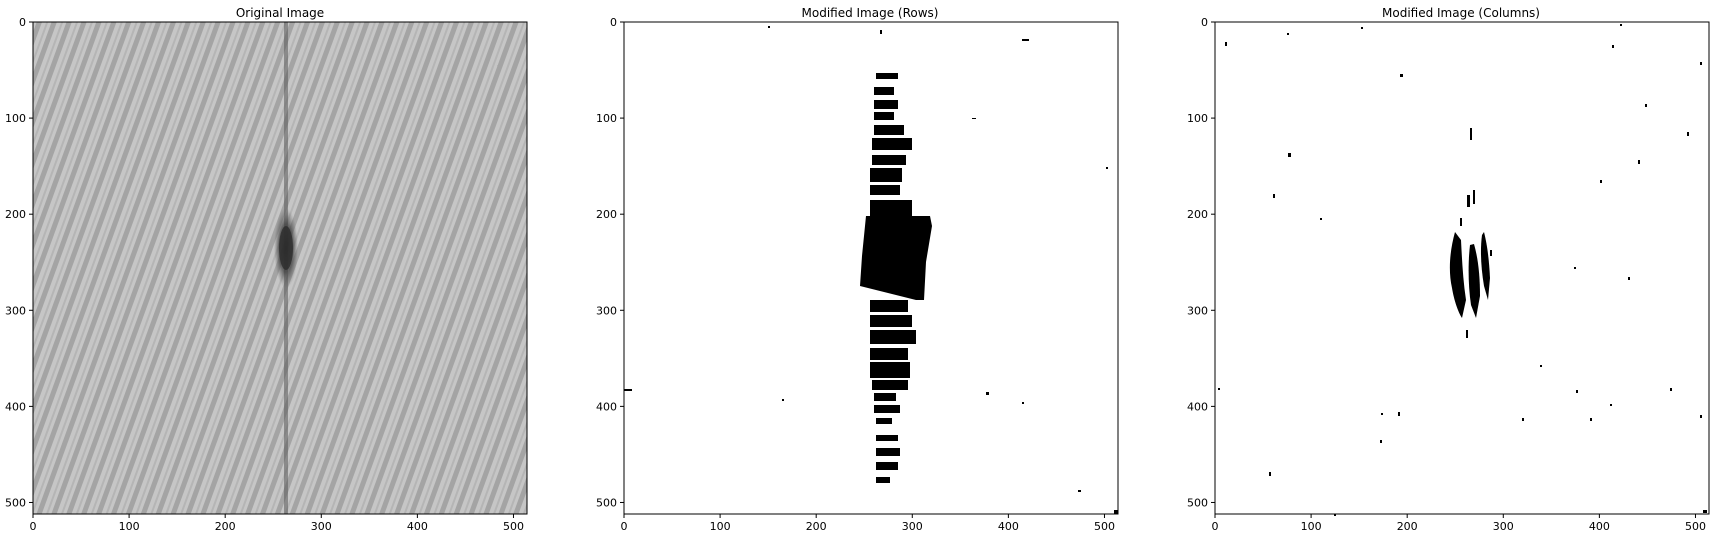 This screenshot has width=1714, height=539. What do you see at coordinates (870, 13) in the screenshot?
I see `panel-title-rows: Modified Image (Rows)` at bounding box center [870, 13].